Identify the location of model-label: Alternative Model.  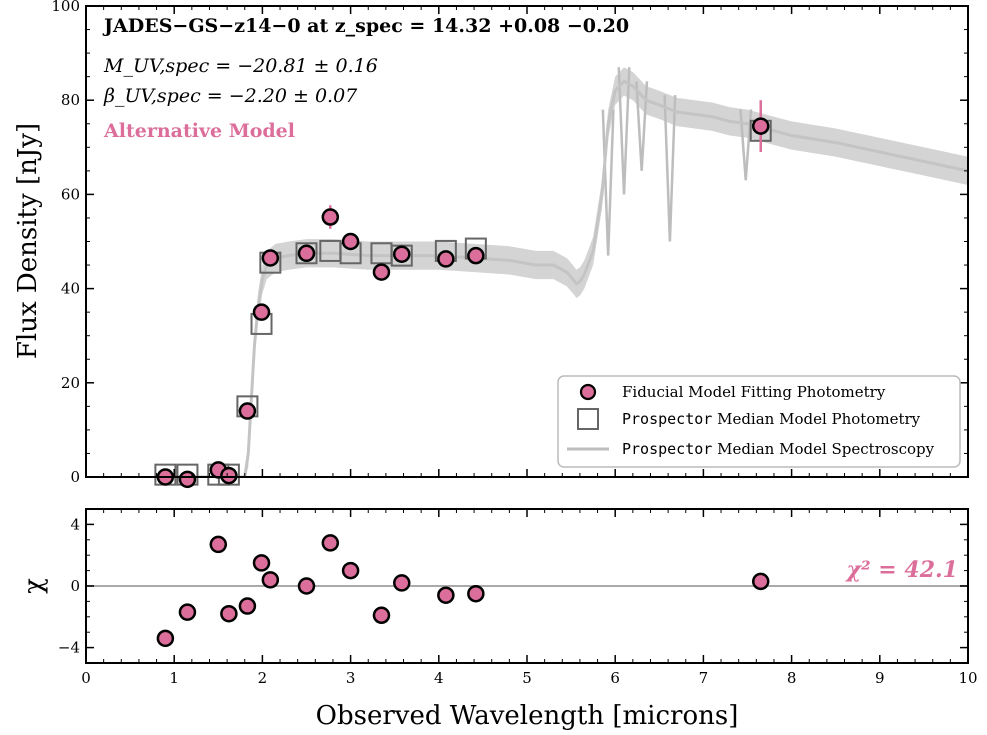
(199, 131).